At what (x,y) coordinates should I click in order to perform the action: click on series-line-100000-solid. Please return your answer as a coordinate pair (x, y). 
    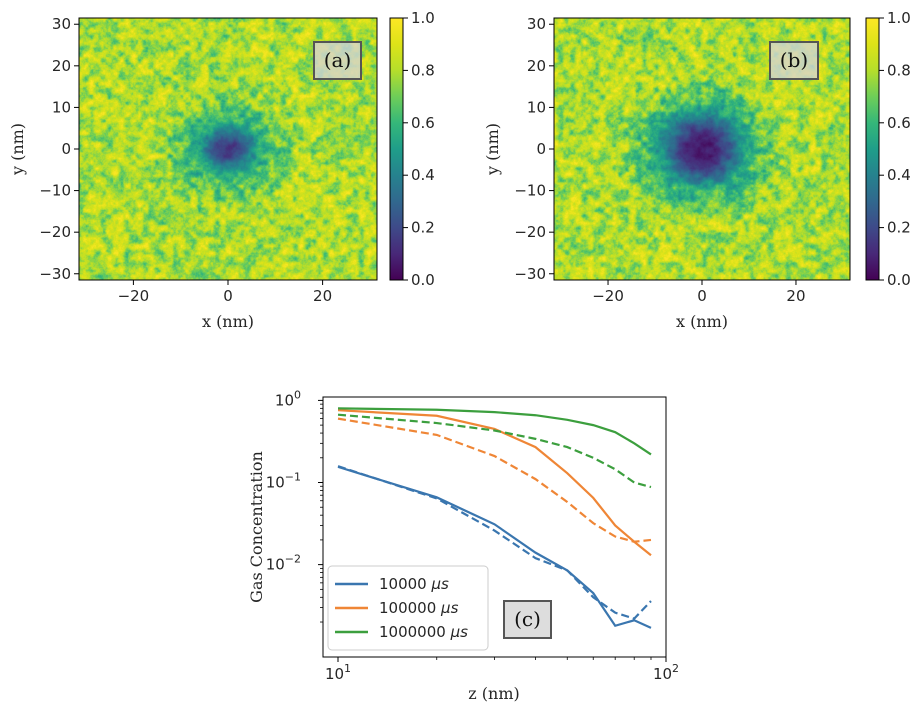
    Looking at the image, I should click on (494, 483).